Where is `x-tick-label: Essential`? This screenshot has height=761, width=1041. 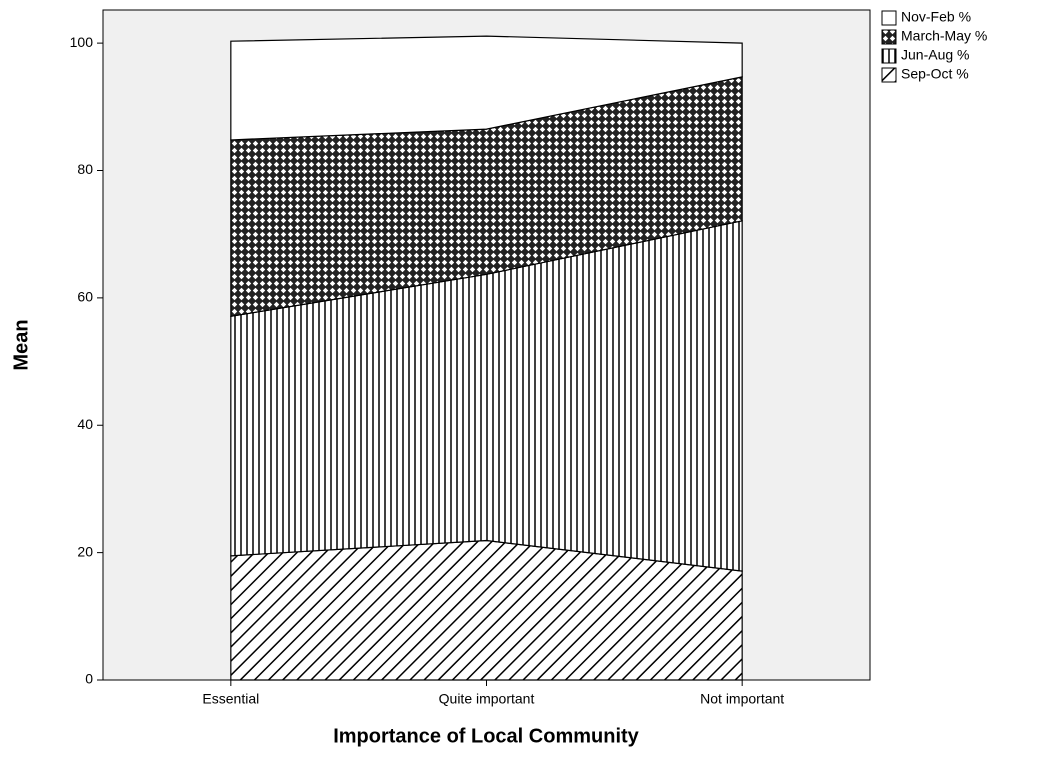
x-tick-label: Essential is located at coordinates (230, 699).